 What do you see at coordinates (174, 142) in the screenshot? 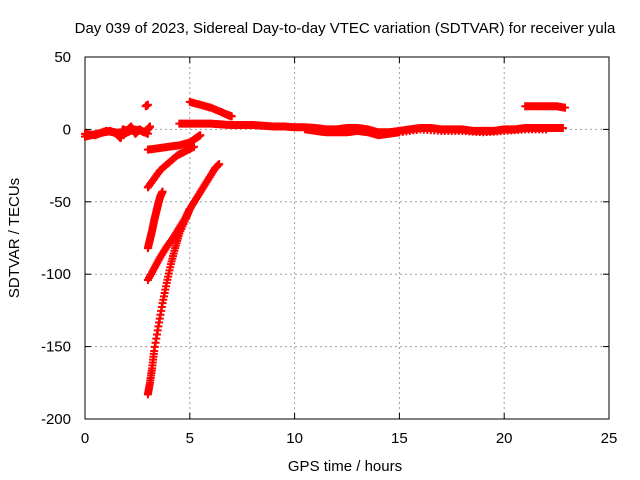
I see `series-arc-a` at bounding box center [174, 142].